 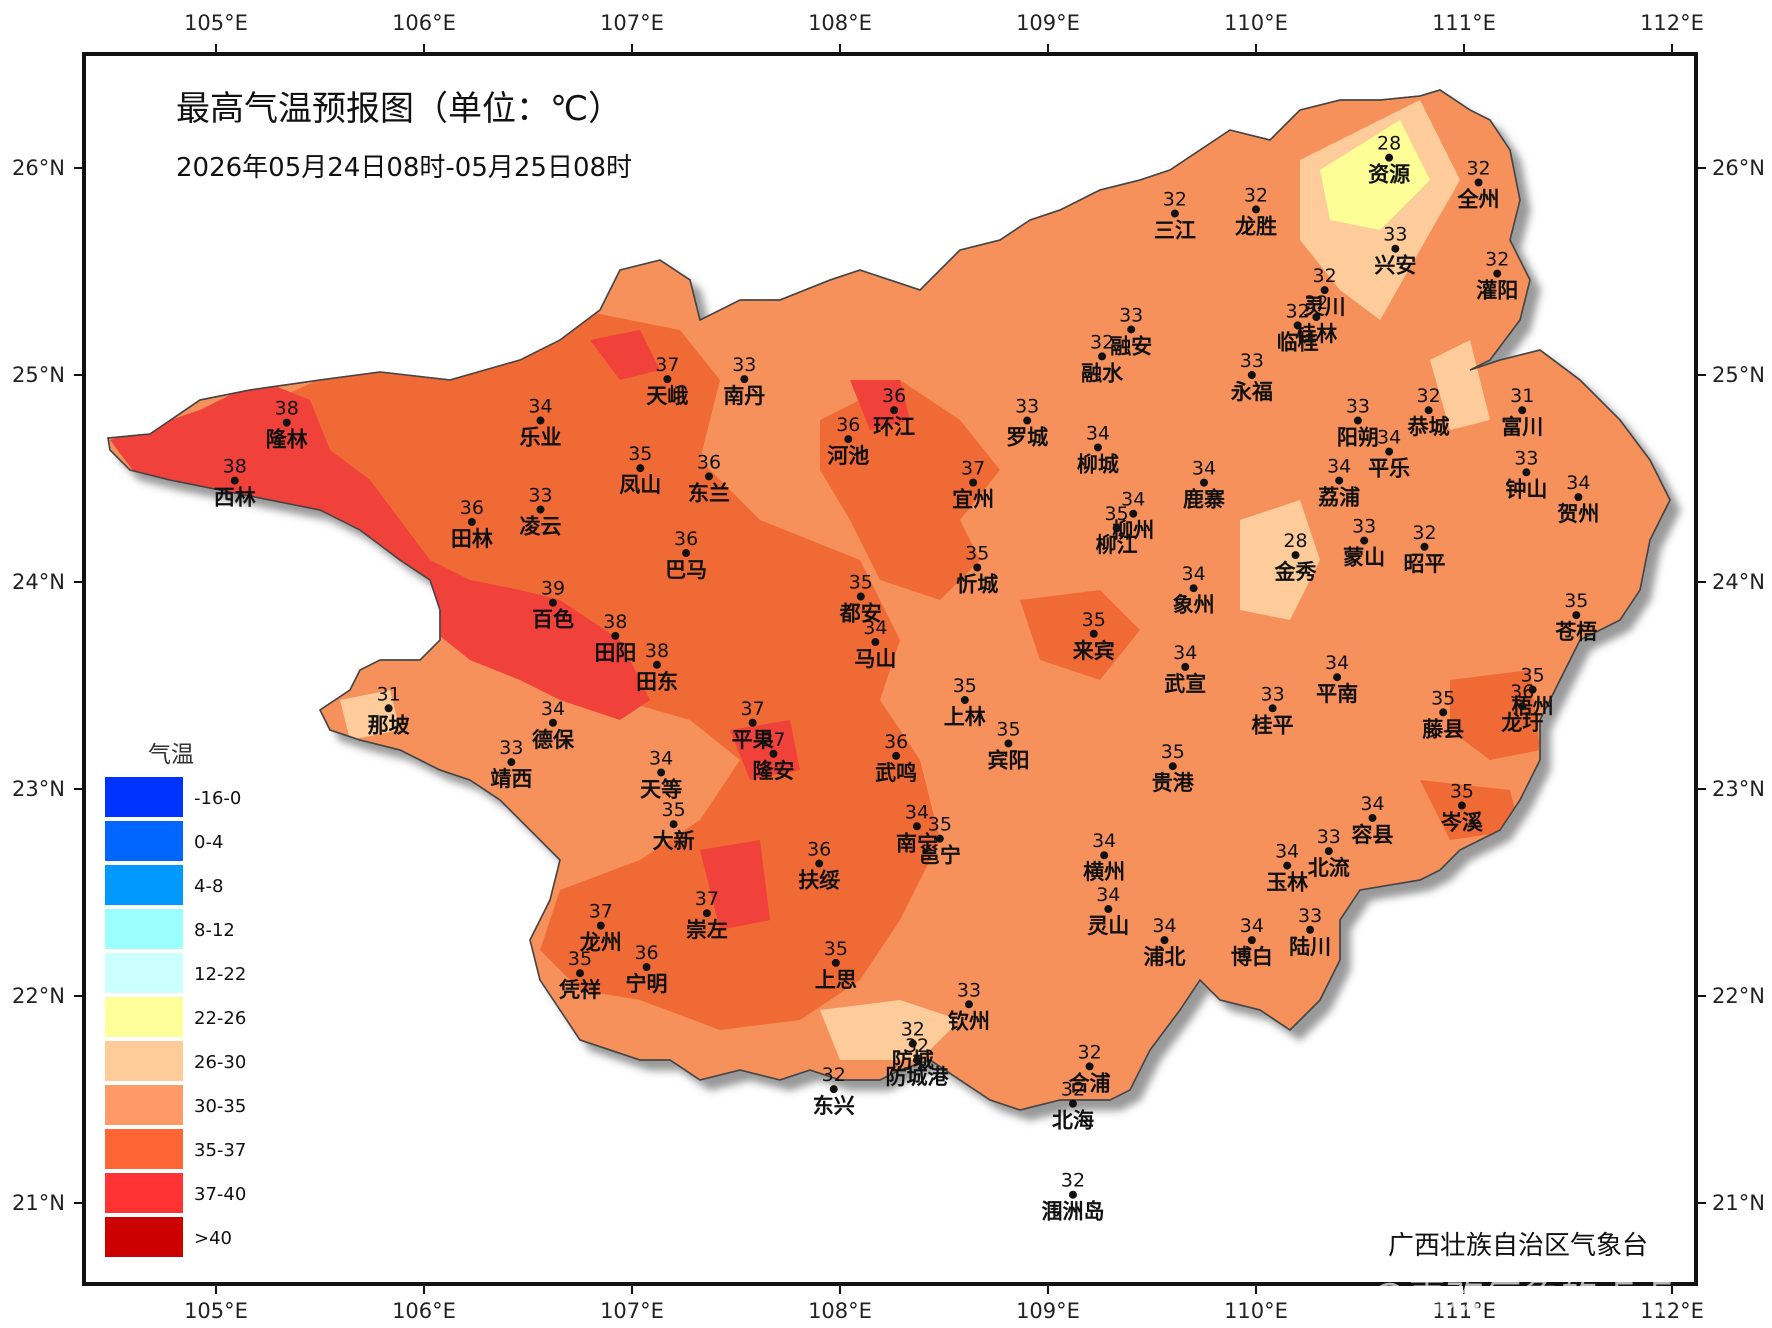 What do you see at coordinates (1424, 549) in the screenshot?
I see `station-marker: 32 昭平` at bounding box center [1424, 549].